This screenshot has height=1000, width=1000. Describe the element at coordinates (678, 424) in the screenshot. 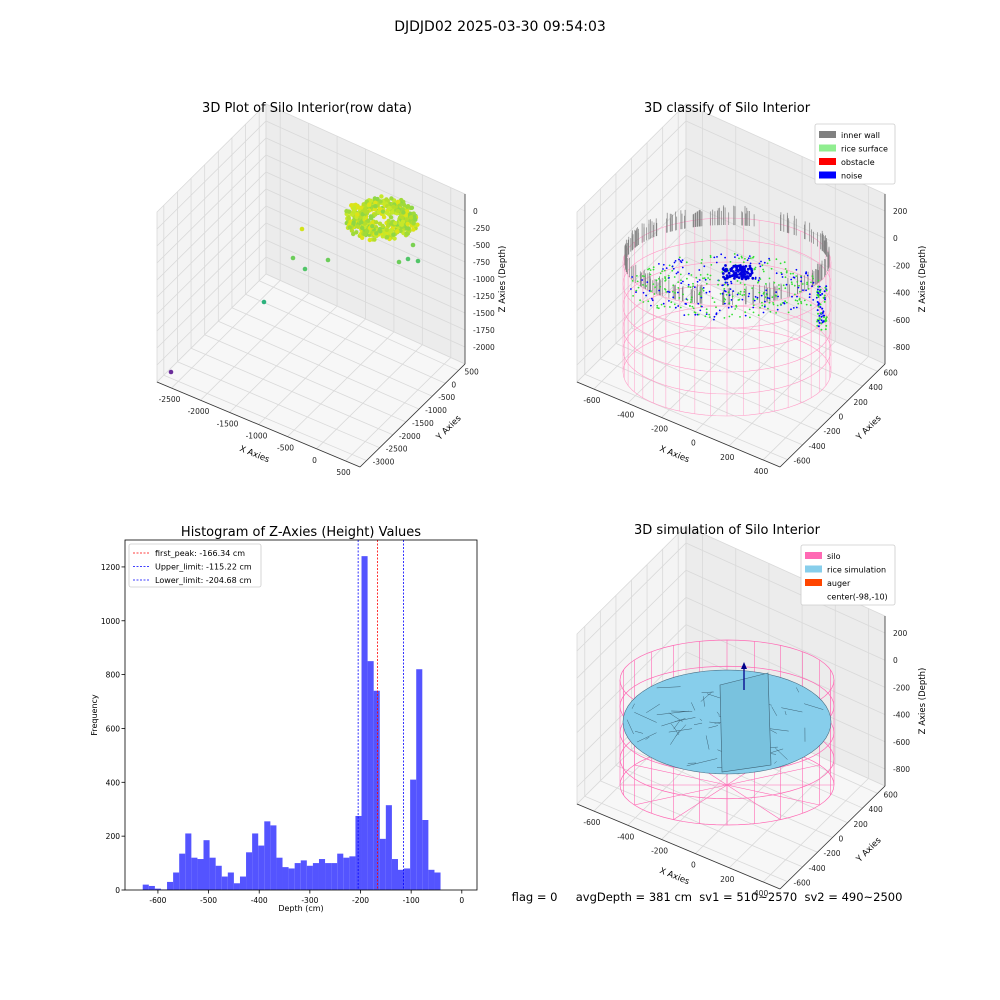

I see `x-axis-line` at that location.